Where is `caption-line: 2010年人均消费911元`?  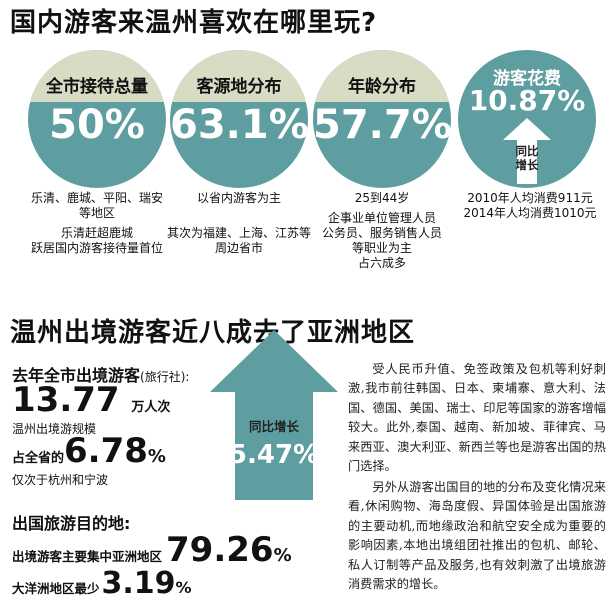
caption-line: 2010年人均消费911元 is located at coordinates (530, 198).